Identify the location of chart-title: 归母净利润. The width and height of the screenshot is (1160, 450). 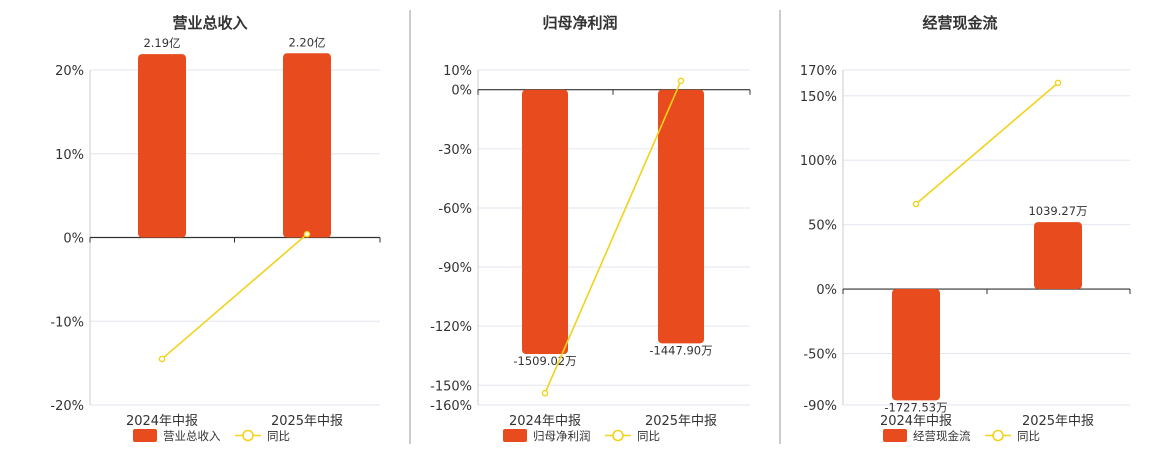
(579, 23).